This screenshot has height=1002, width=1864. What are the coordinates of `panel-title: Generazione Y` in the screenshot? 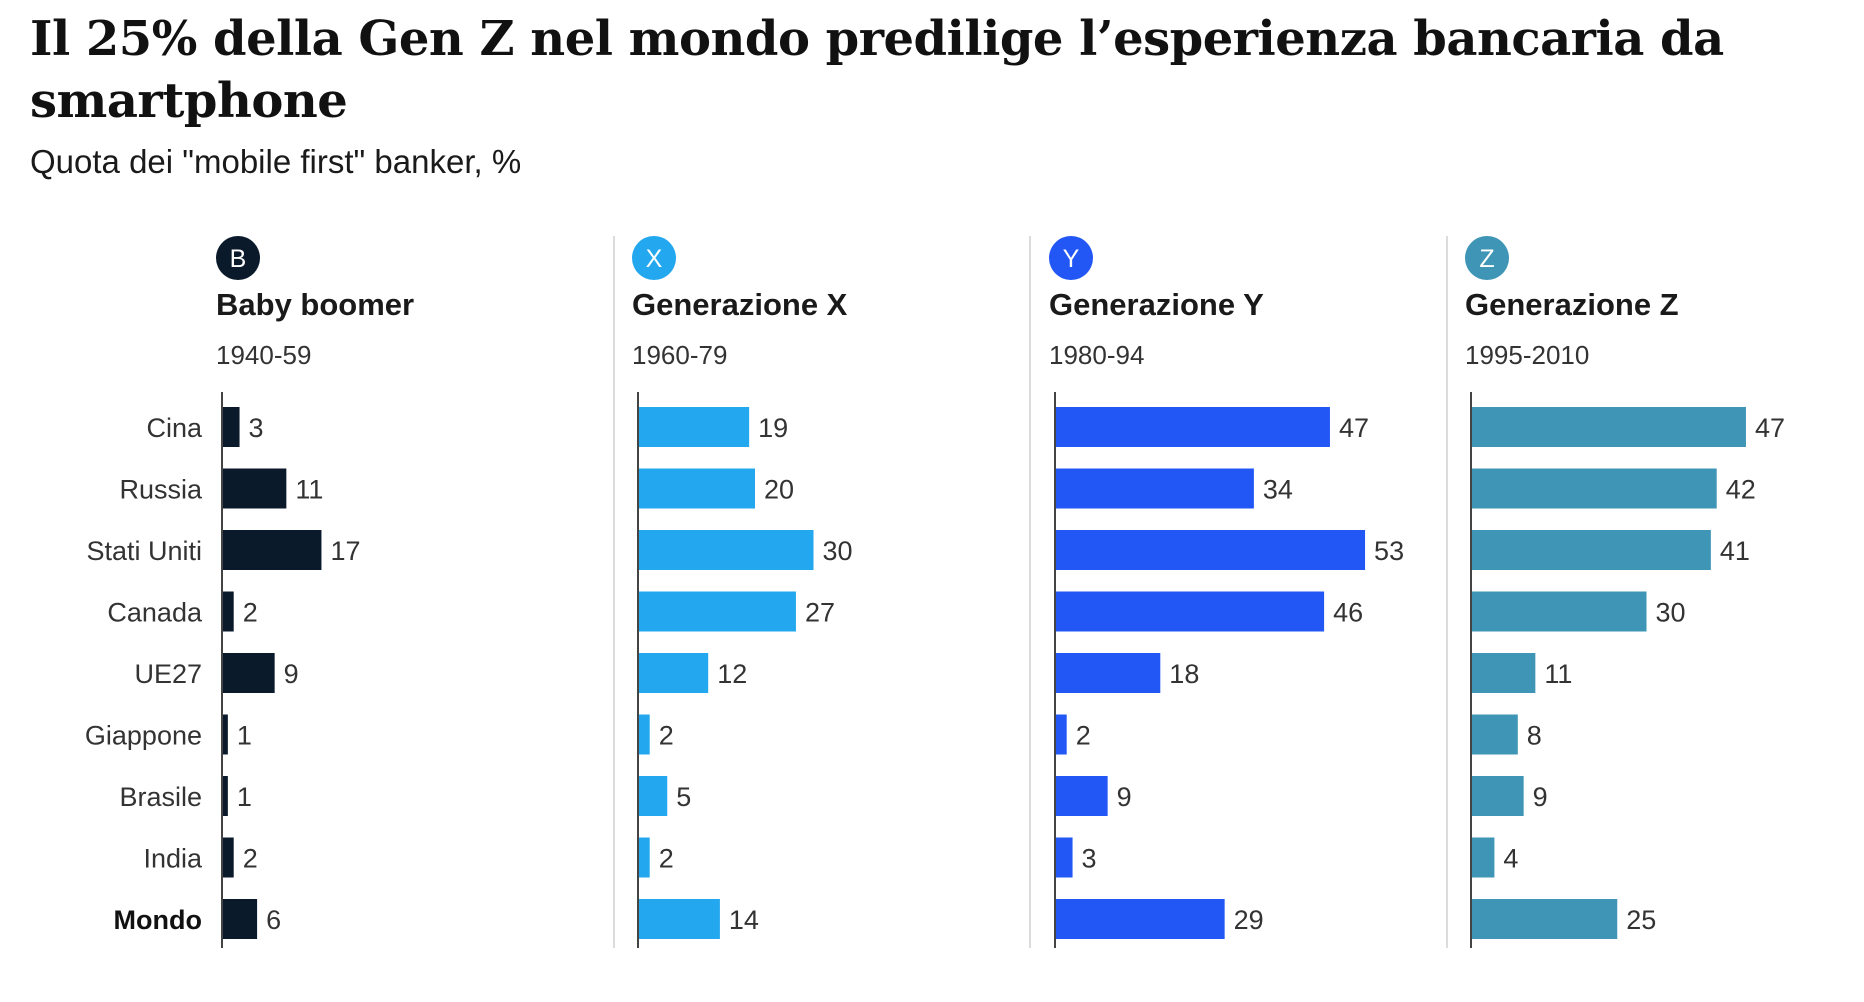 It's located at (1156, 304).